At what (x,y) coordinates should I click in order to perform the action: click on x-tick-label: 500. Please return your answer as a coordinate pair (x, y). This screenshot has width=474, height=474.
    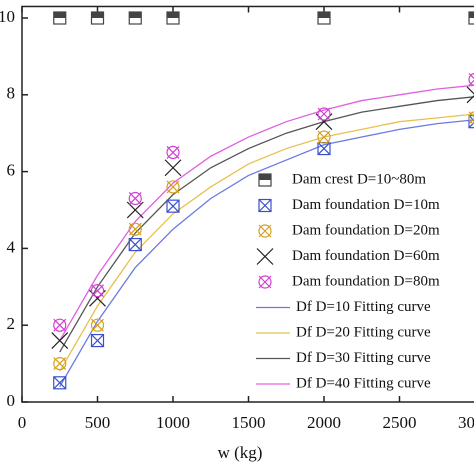
    Looking at the image, I should click on (98, 422).